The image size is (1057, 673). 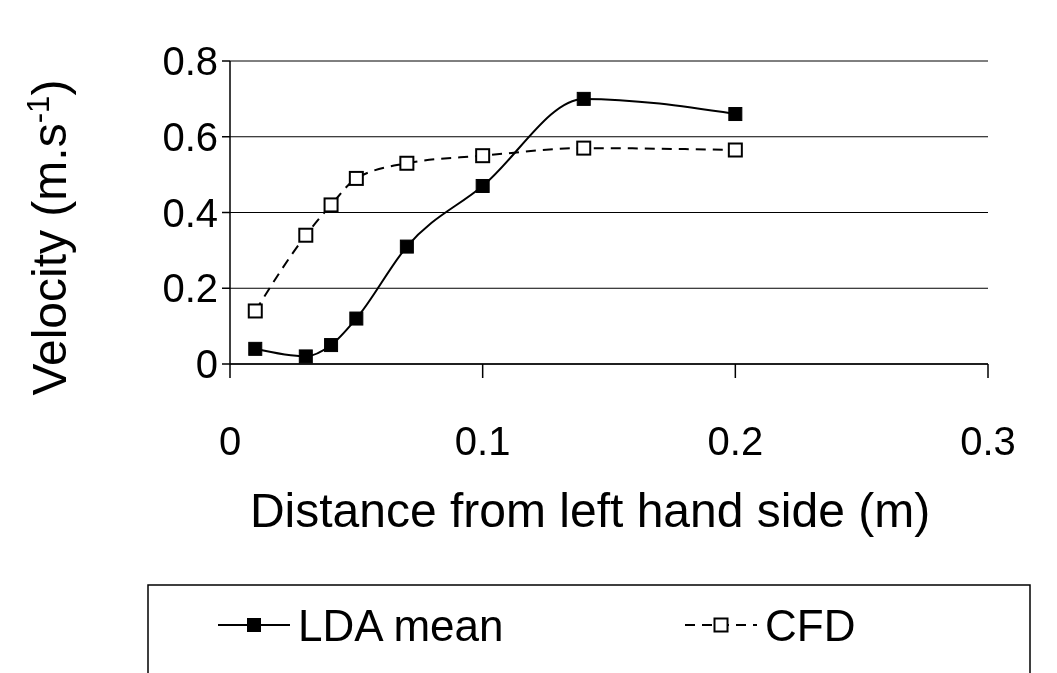 What do you see at coordinates (988, 441) in the screenshot?
I see `x-tick-label: 0.3` at bounding box center [988, 441].